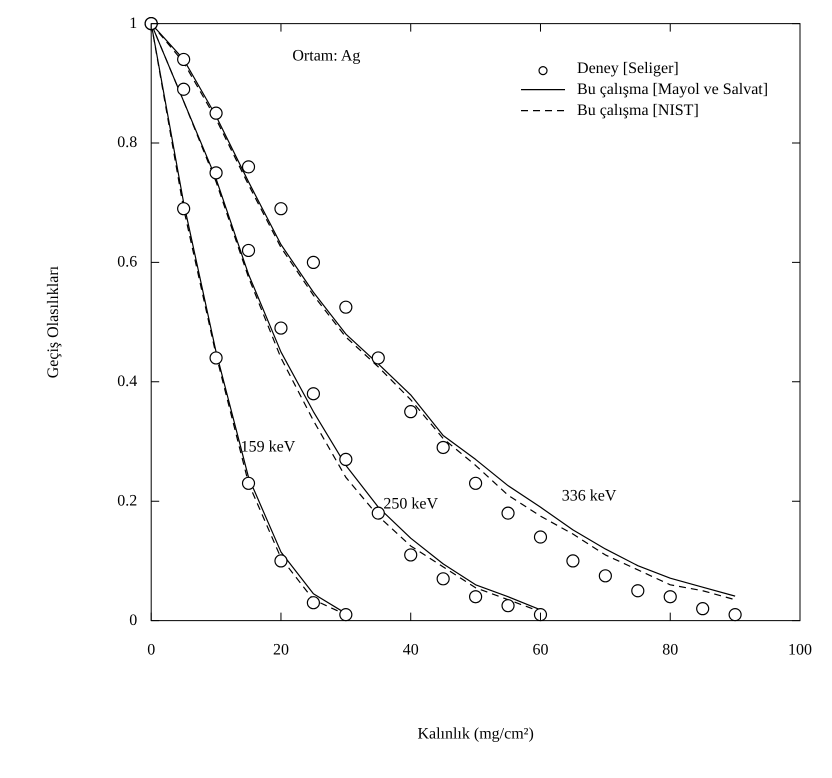 The height and width of the screenshot is (778, 832). I want to click on x-tick-label: 20, so click(280, 649).